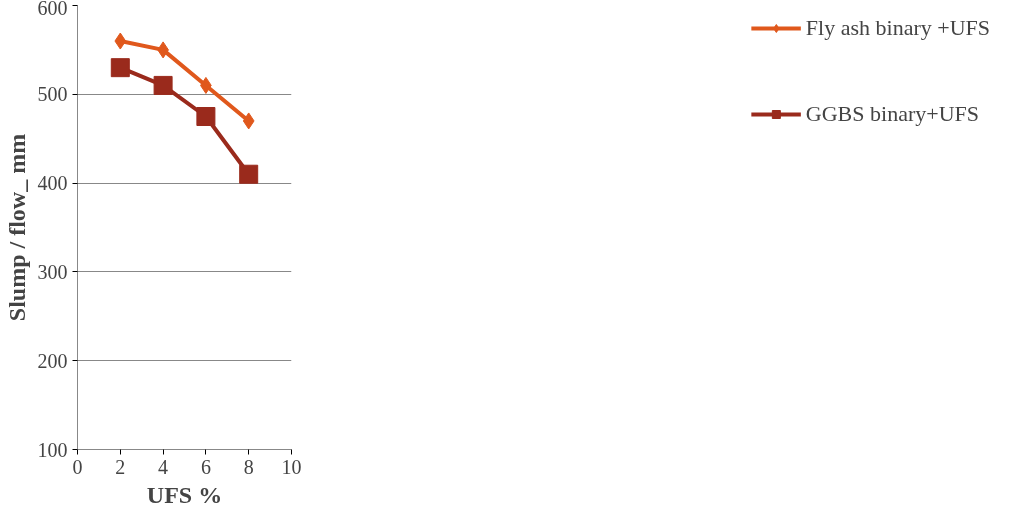  What do you see at coordinates (897, 28) in the screenshot?
I see `legend-label: Fly ash binary +UFS` at bounding box center [897, 28].